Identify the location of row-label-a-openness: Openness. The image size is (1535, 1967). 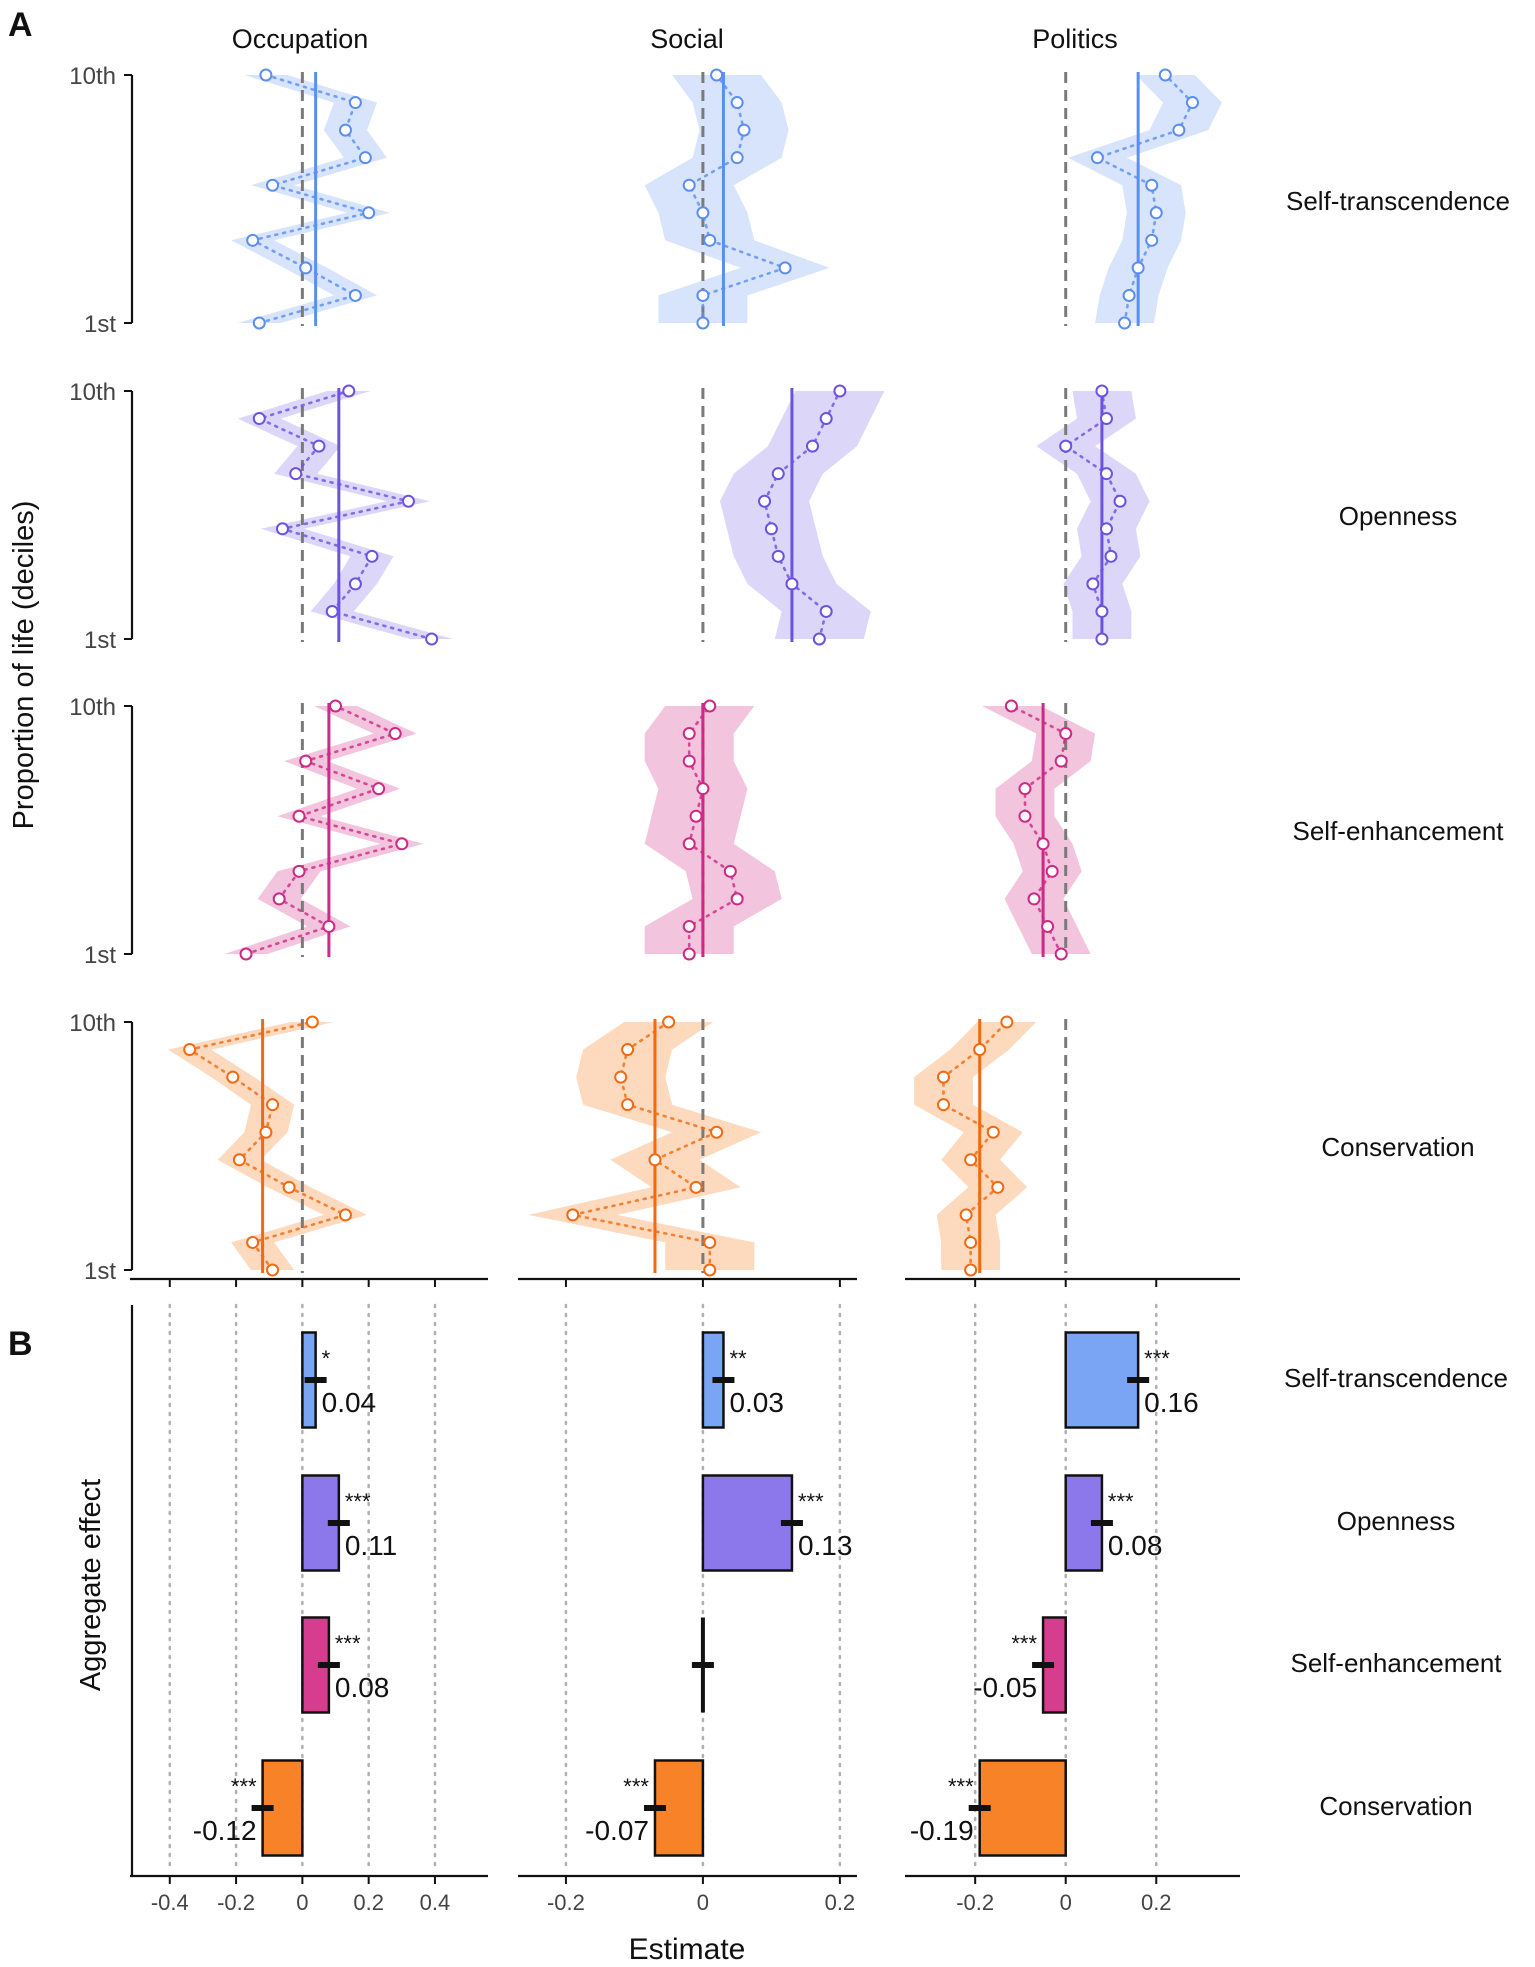
(1398, 516).